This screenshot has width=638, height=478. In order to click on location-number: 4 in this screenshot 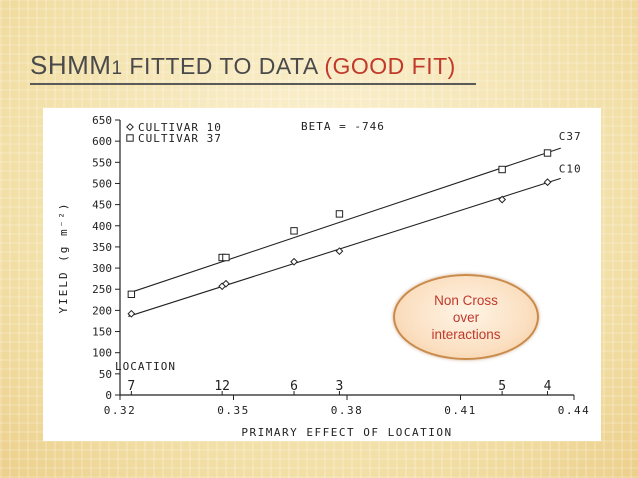, I will do `click(548, 386)`.